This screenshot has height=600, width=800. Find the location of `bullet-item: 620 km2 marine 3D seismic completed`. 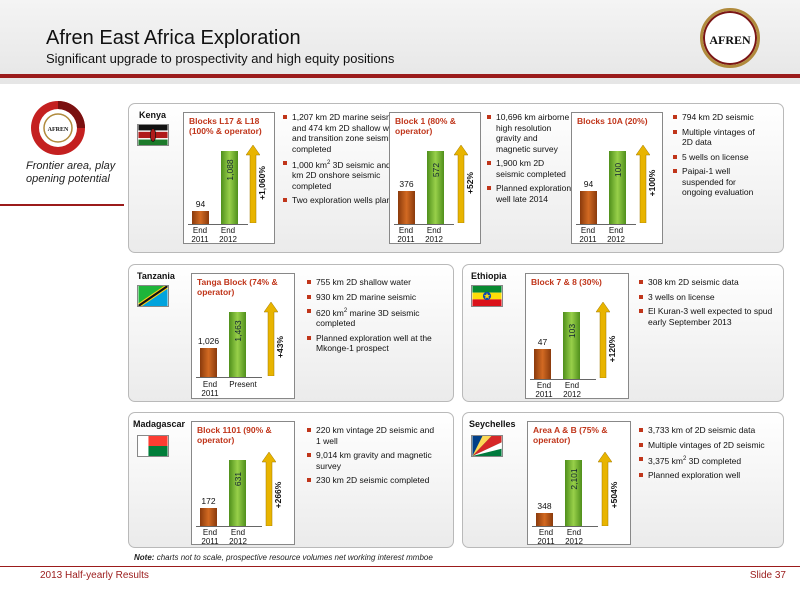

bullet-item: 620 km2 marine 3D seismic completed is located at coordinates (378, 317).